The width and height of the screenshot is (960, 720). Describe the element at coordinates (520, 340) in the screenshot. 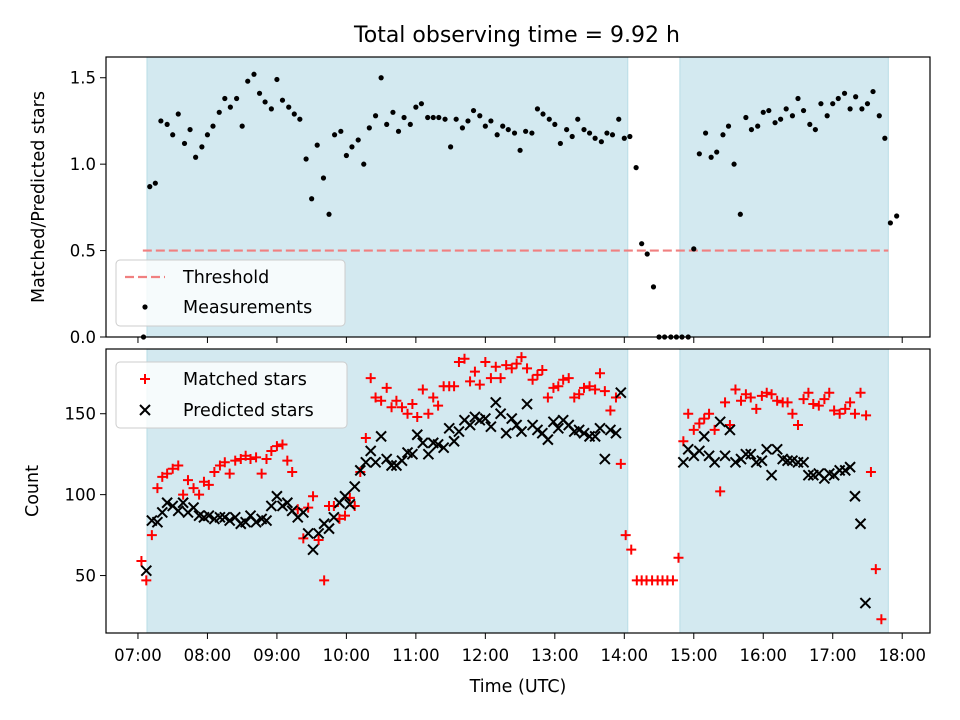

I see `top-x-ticks` at that location.